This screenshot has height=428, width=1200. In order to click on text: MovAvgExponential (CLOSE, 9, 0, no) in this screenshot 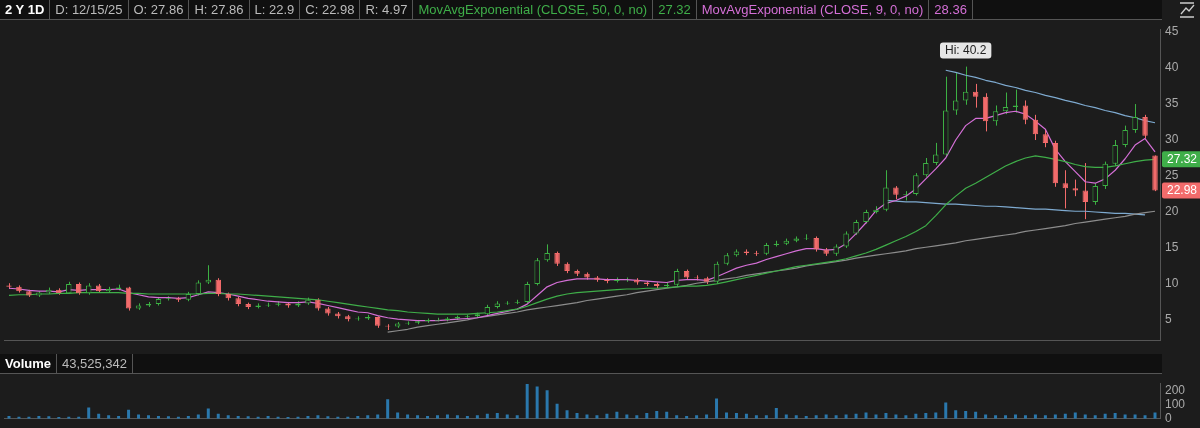, I will do `click(813, 9)`.